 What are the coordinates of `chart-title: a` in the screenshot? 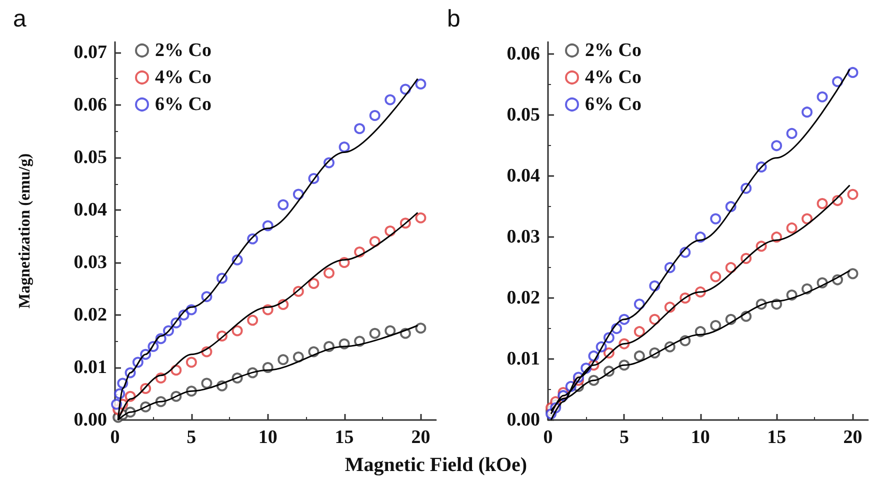 It's located at (20, 19).